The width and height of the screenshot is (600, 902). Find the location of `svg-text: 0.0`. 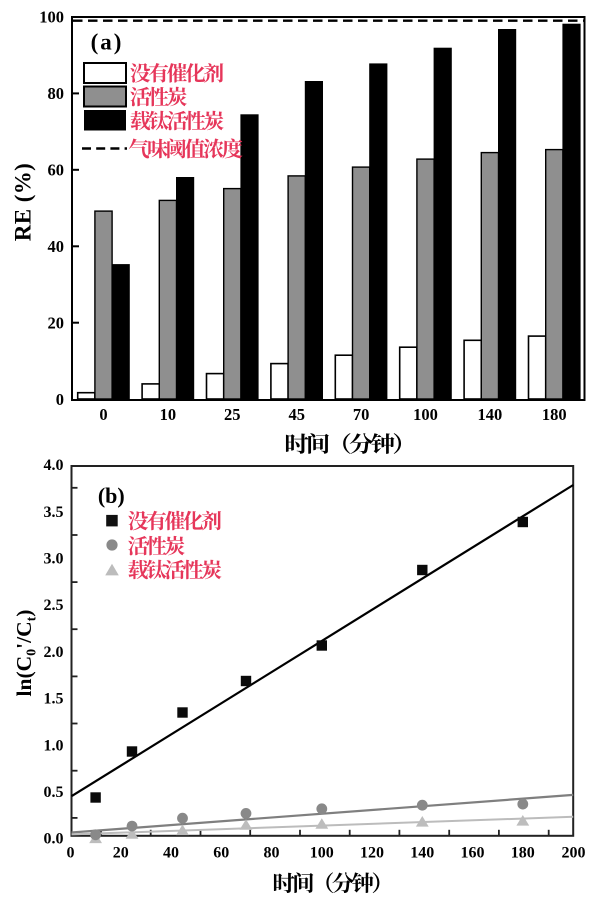

svg-text: 0.0 is located at coordinates (54, 839).